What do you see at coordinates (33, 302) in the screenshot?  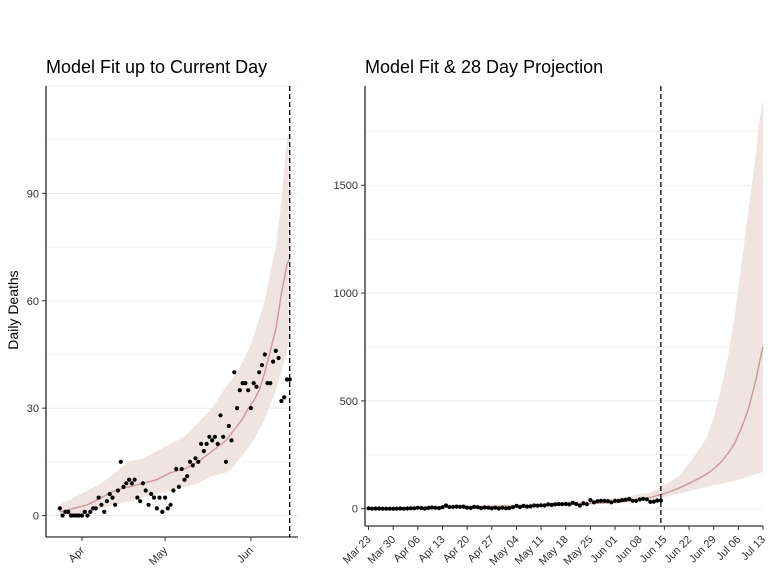 I see `y-tick-label: 60` at bounding box center [33, 302].